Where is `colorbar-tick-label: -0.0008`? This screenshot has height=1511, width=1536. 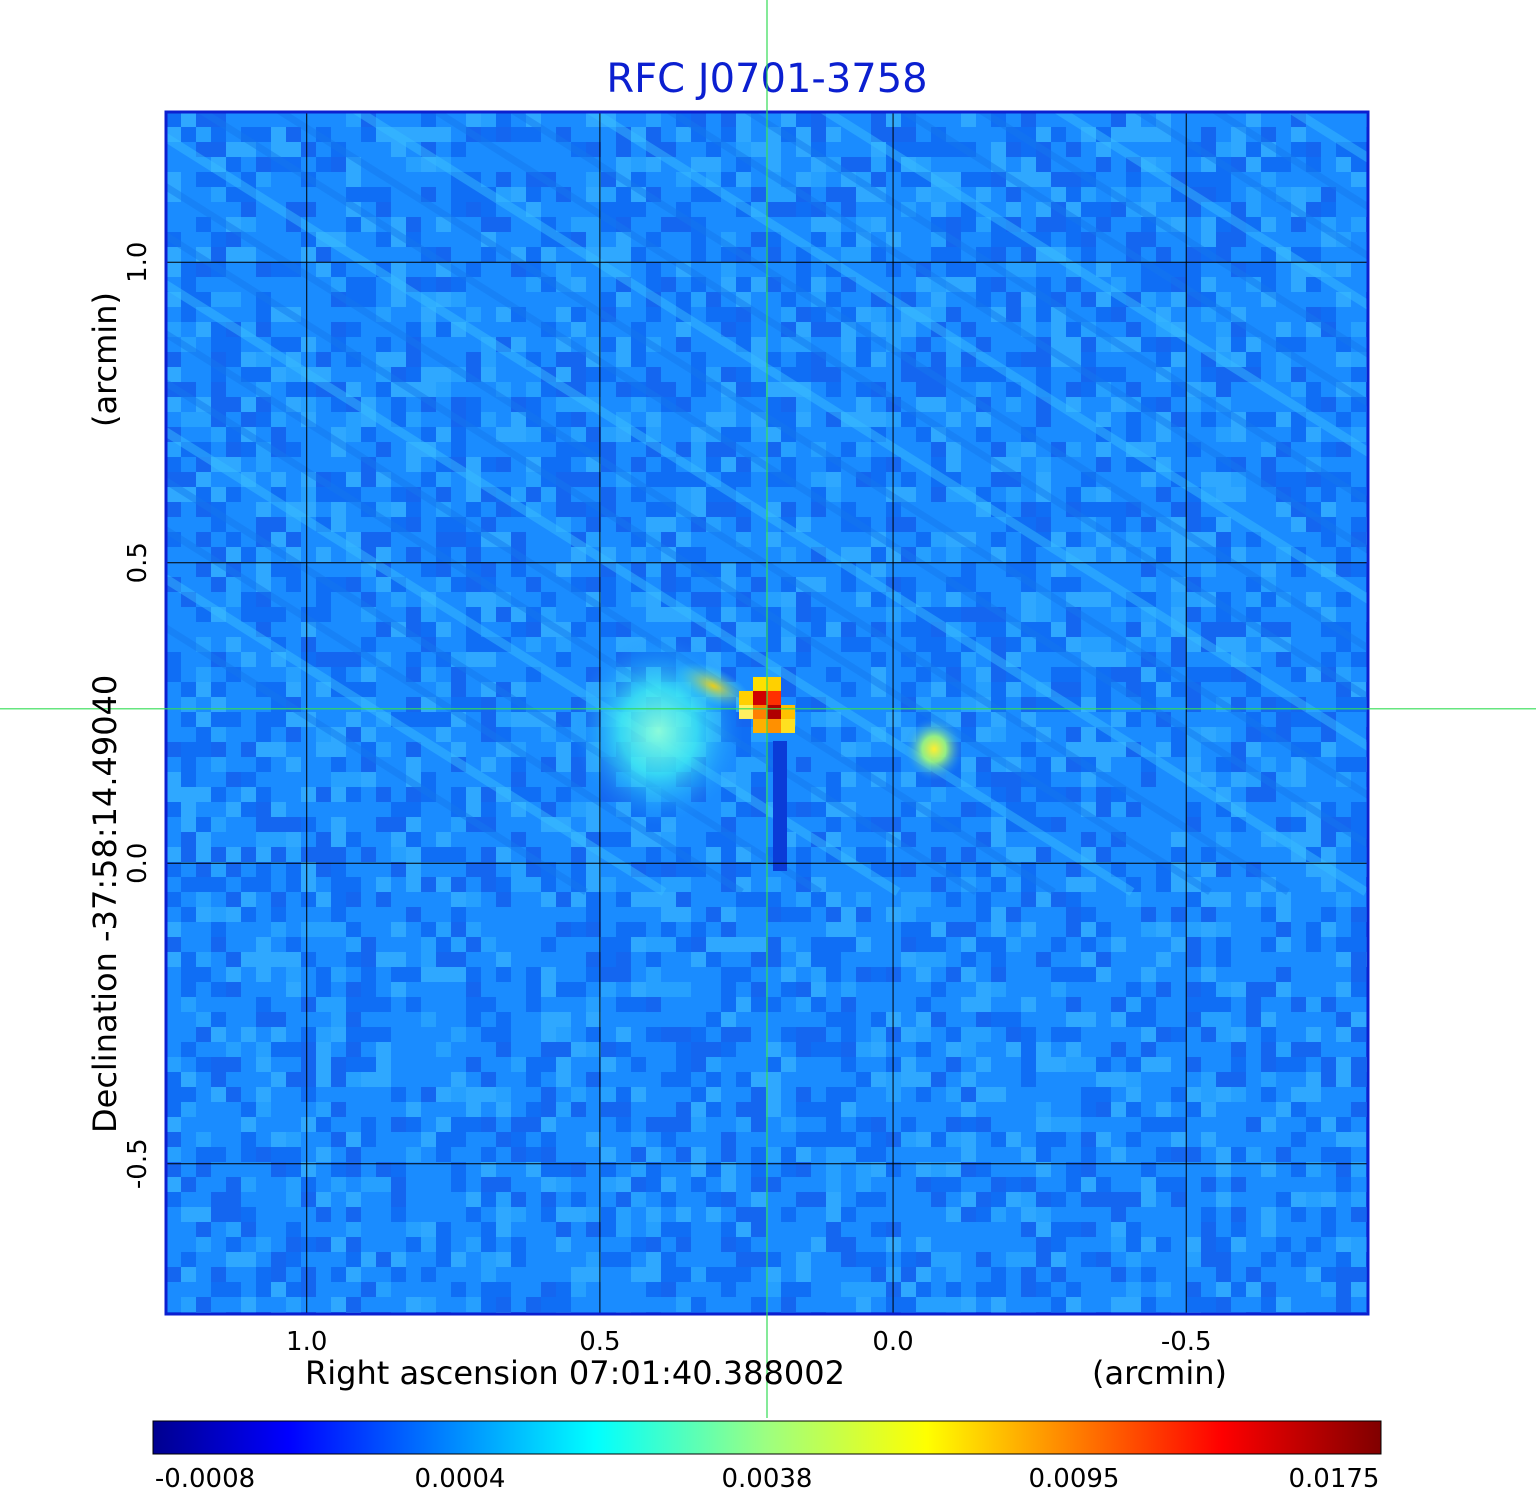 colorbar-tick-label: -0.0008 is located at coordinates (205, 1479).